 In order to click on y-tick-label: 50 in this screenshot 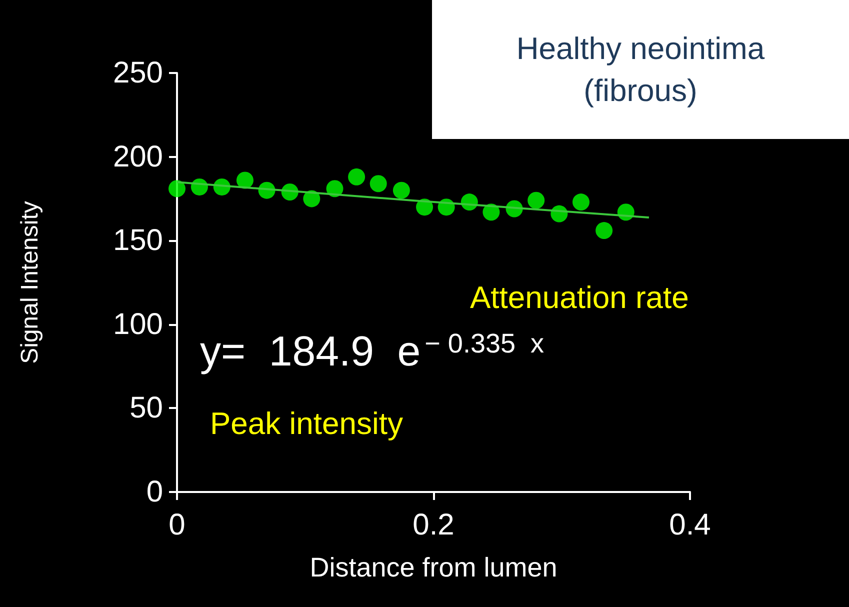, I will do `click(146, 408)`.